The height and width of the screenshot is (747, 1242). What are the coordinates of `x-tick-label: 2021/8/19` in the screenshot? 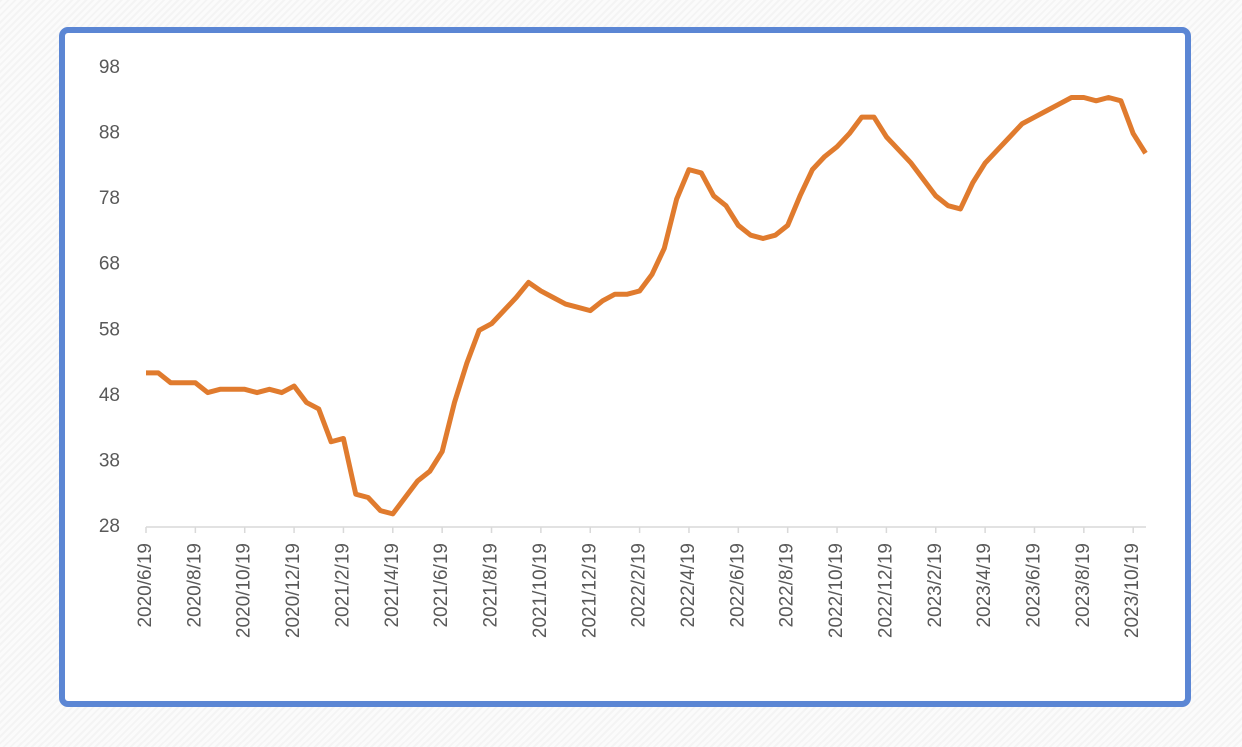 It's located at (491, 585).